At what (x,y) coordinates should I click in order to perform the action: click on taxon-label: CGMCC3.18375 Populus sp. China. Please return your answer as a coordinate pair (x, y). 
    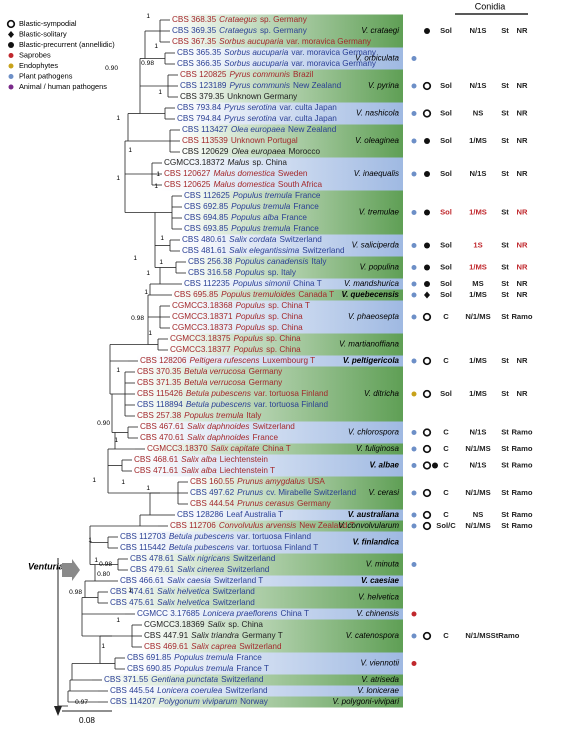
    Looking at the image, I should click on (235, 338).